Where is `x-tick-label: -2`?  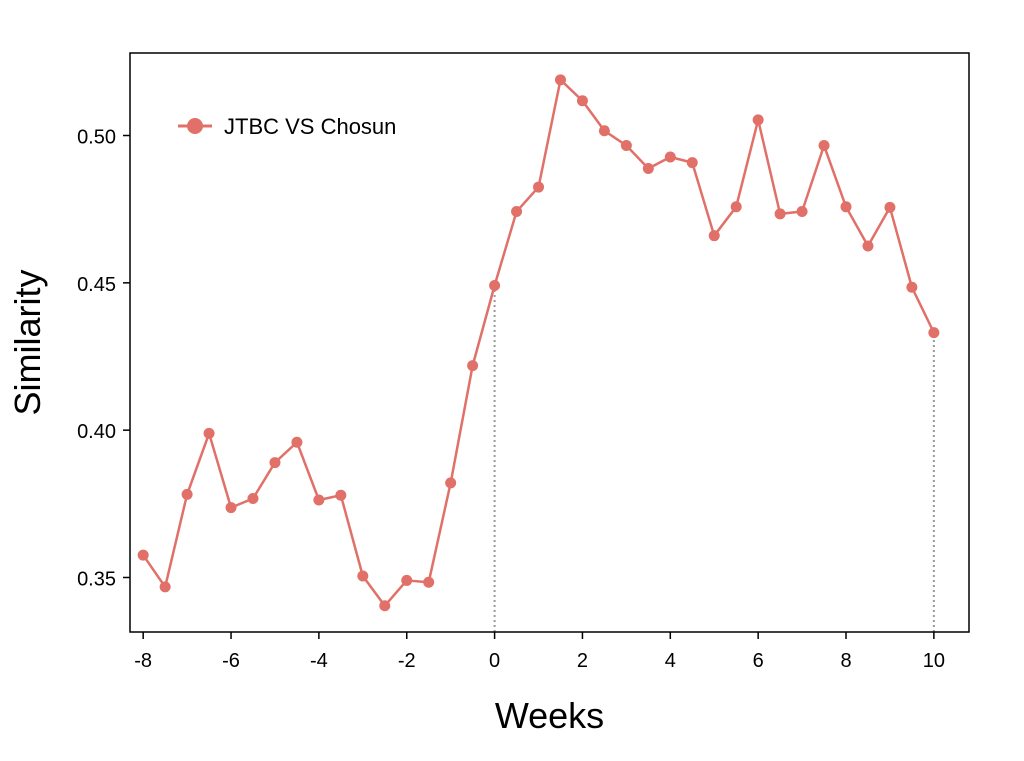
x-tick-label: -2 is located at coordinates (407, 661).